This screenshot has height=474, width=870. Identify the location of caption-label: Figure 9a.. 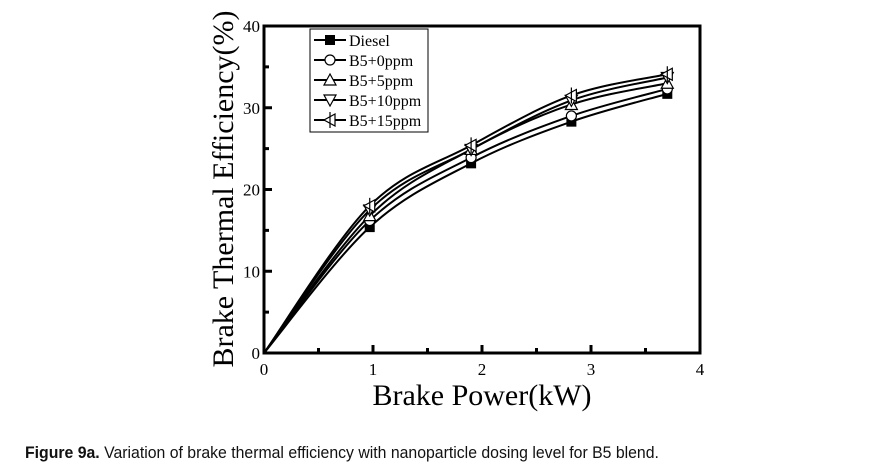
(62, 452).